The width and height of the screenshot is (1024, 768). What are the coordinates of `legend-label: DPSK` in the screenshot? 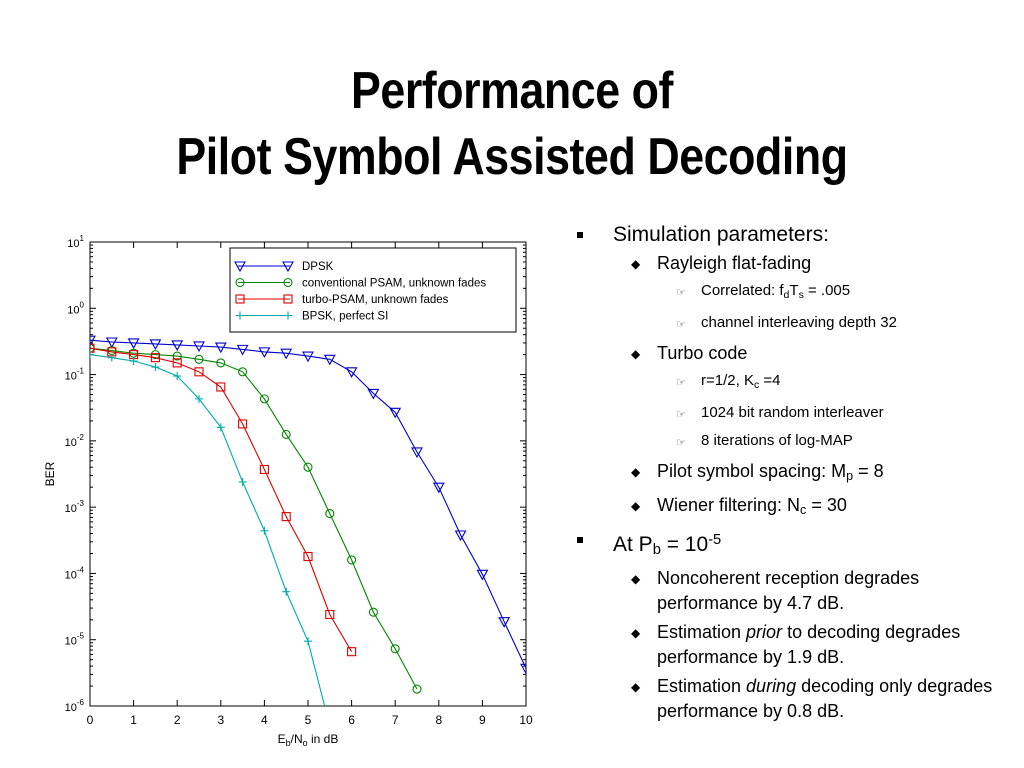 It's located at (318, 267).